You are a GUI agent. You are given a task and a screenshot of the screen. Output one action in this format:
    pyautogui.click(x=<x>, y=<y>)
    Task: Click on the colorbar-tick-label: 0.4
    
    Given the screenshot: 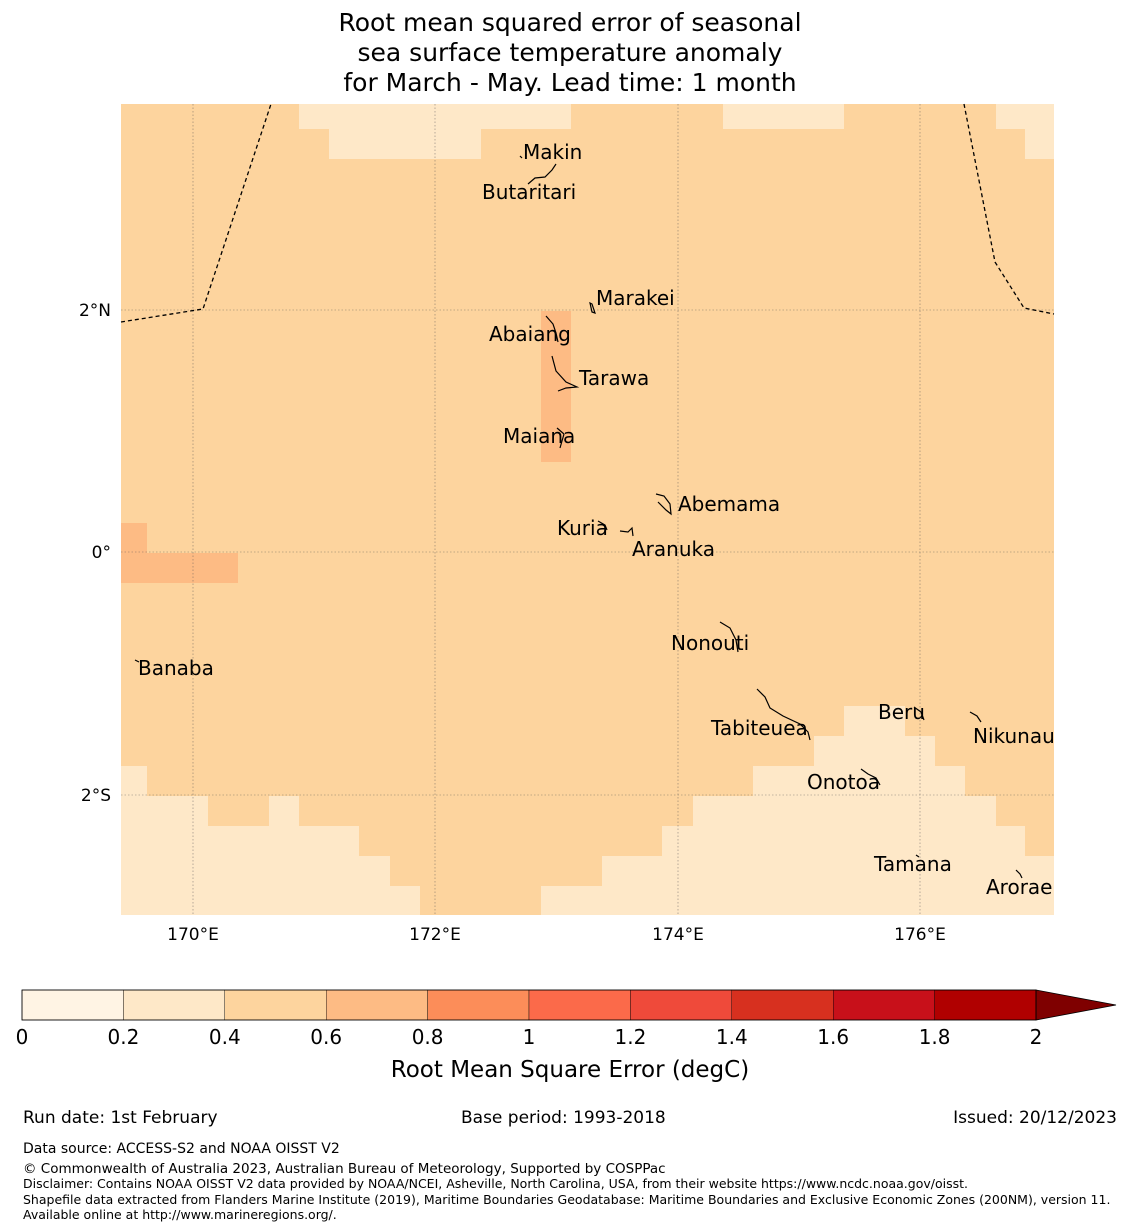 What is the action you would take?
    pyautogui.click(x=225, y=1037)
    